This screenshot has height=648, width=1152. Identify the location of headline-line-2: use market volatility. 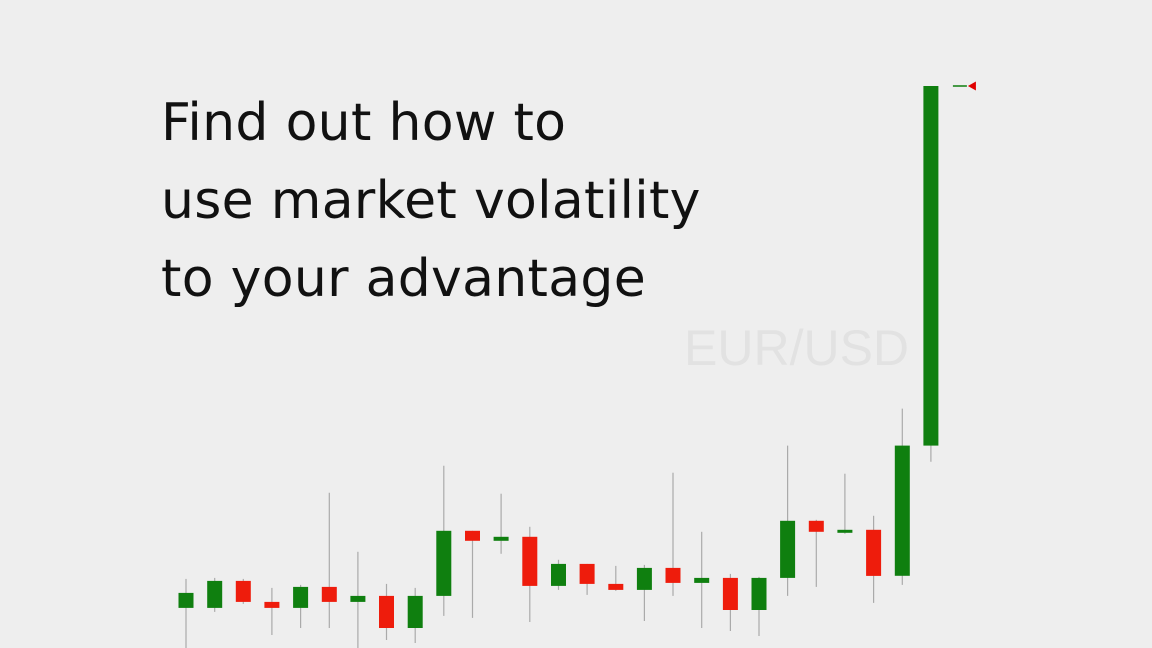
(431, 201).